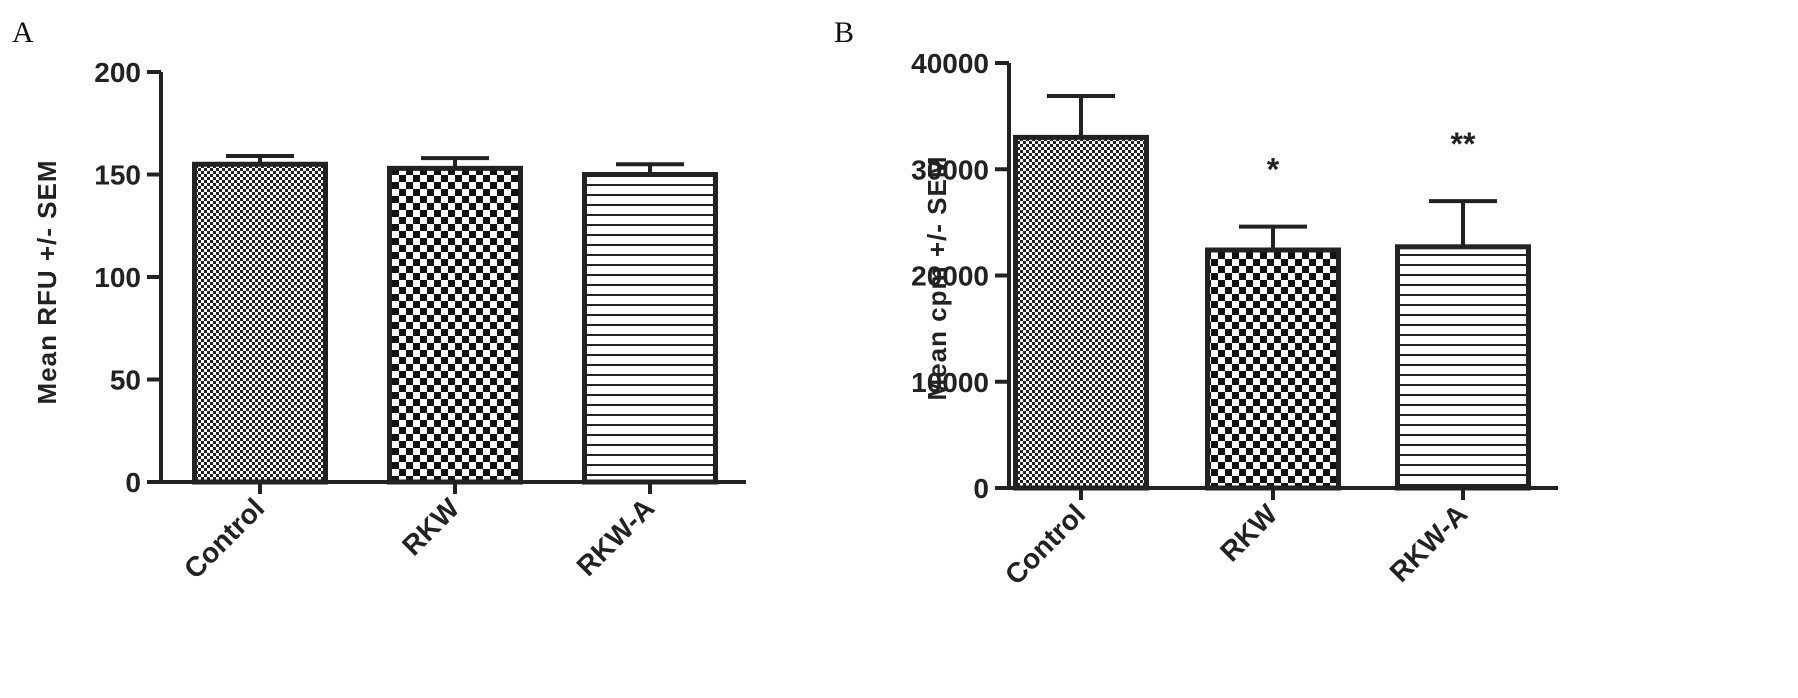  What do you see at coordinates (260, 323) in the screenshot?
I see `panel-a-bar-control` at bounding box center [260, 323].